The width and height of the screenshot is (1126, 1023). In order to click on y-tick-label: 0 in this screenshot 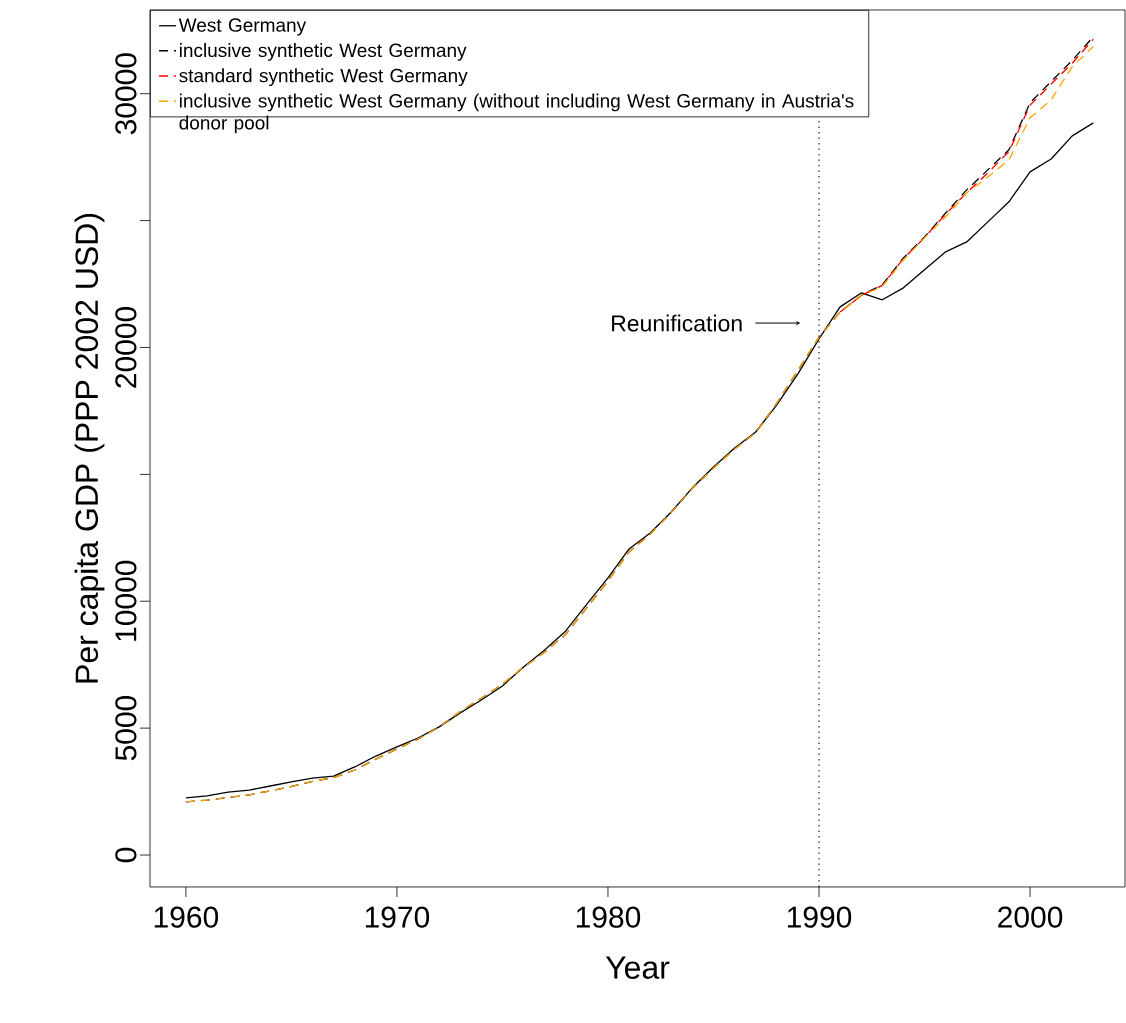, I will do `click(126, 855)`.